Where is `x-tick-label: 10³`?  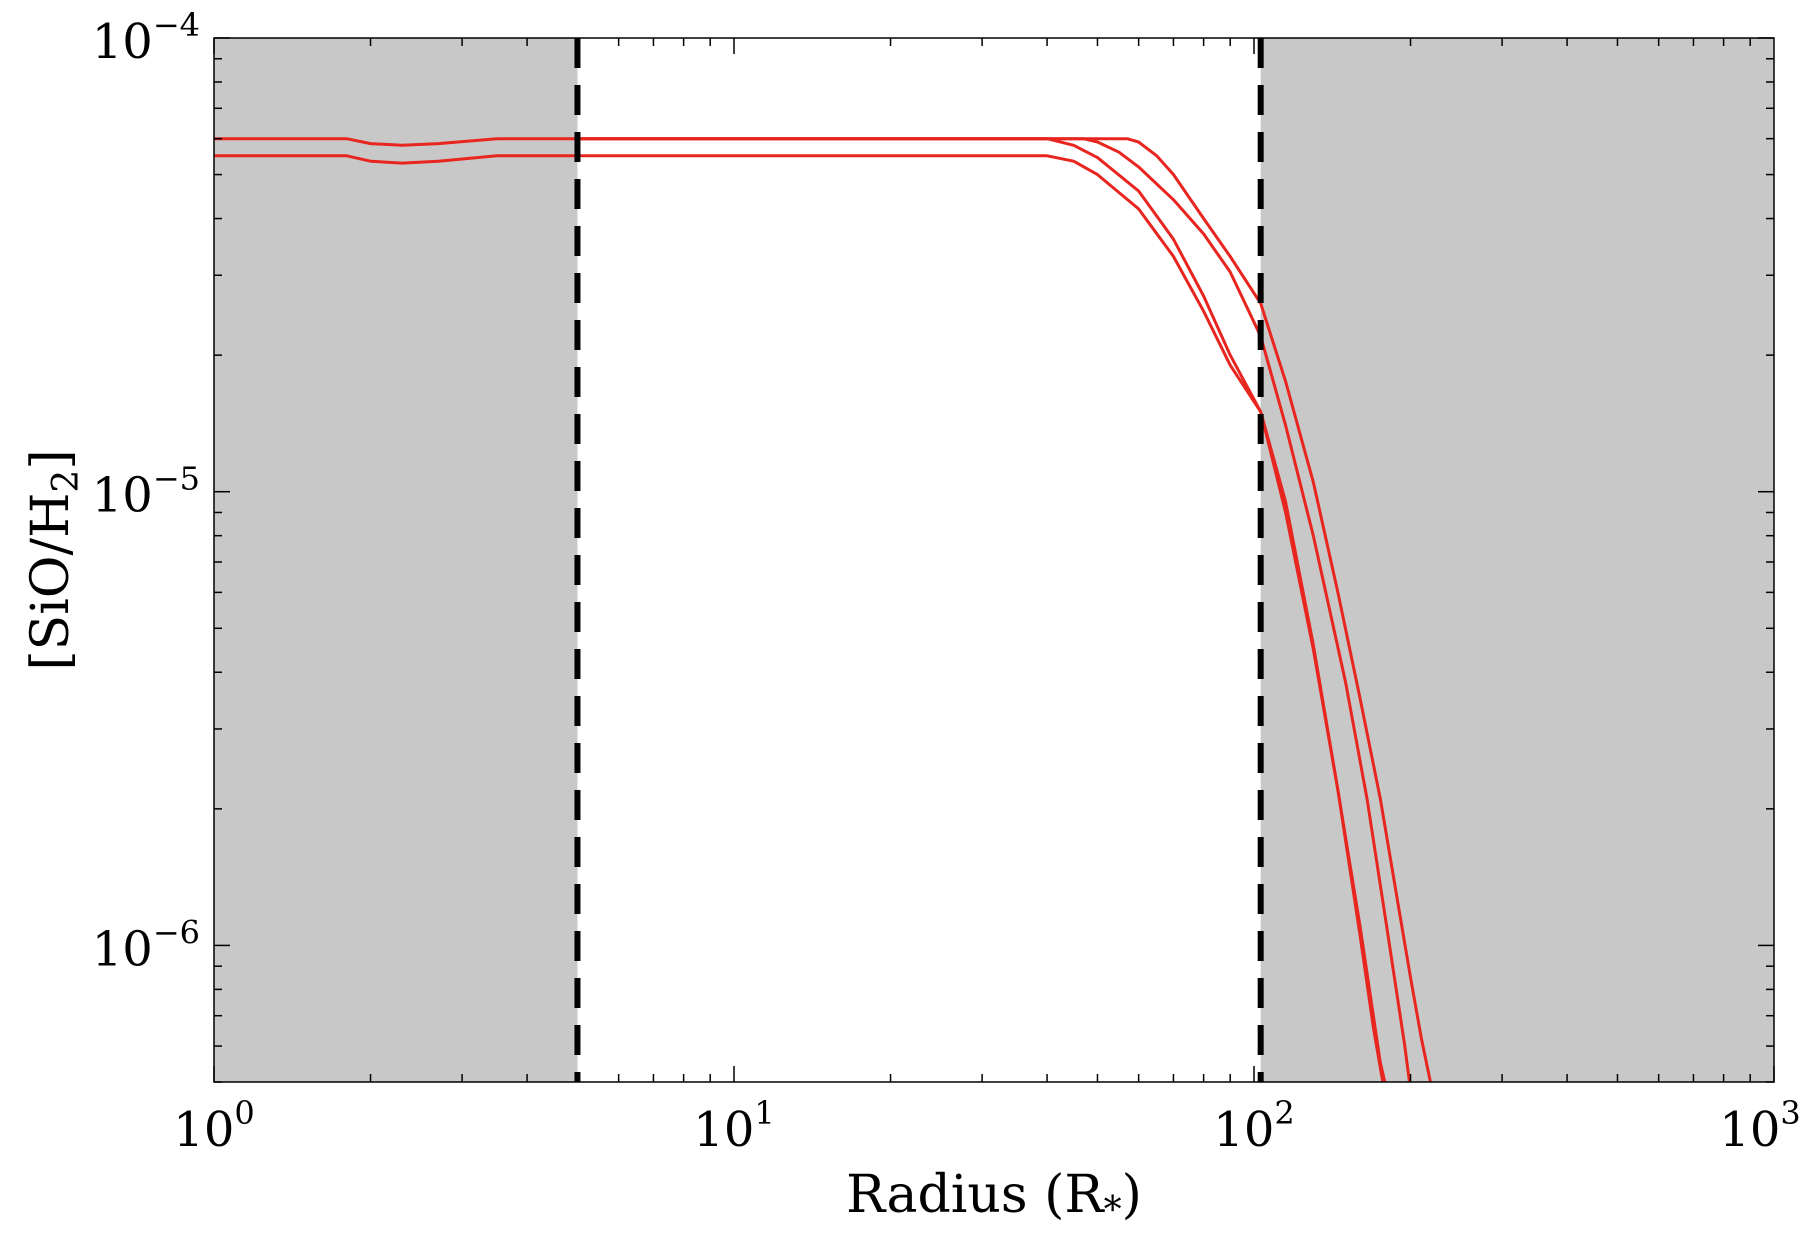
x-tick-label: 10³ is located at coordinates (1759, 1126).